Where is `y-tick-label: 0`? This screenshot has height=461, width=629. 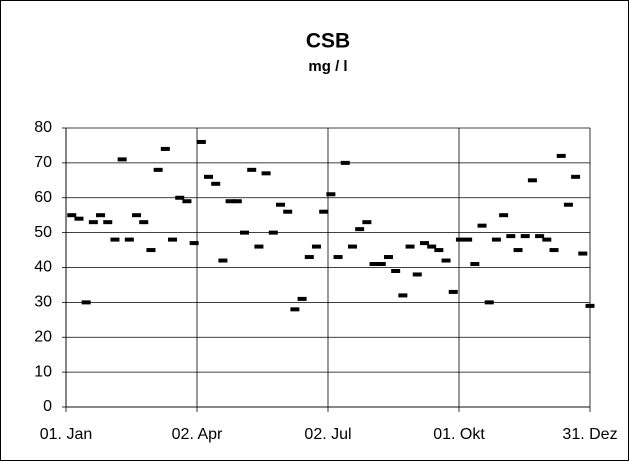 y-tick-label: 0 is located at coordinates (47, 406).